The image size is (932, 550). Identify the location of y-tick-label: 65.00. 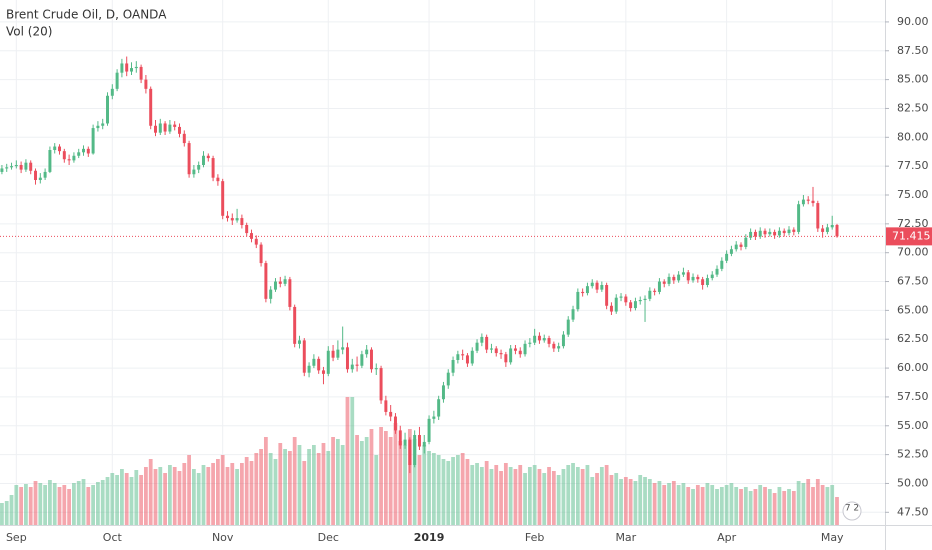
(913, 309).